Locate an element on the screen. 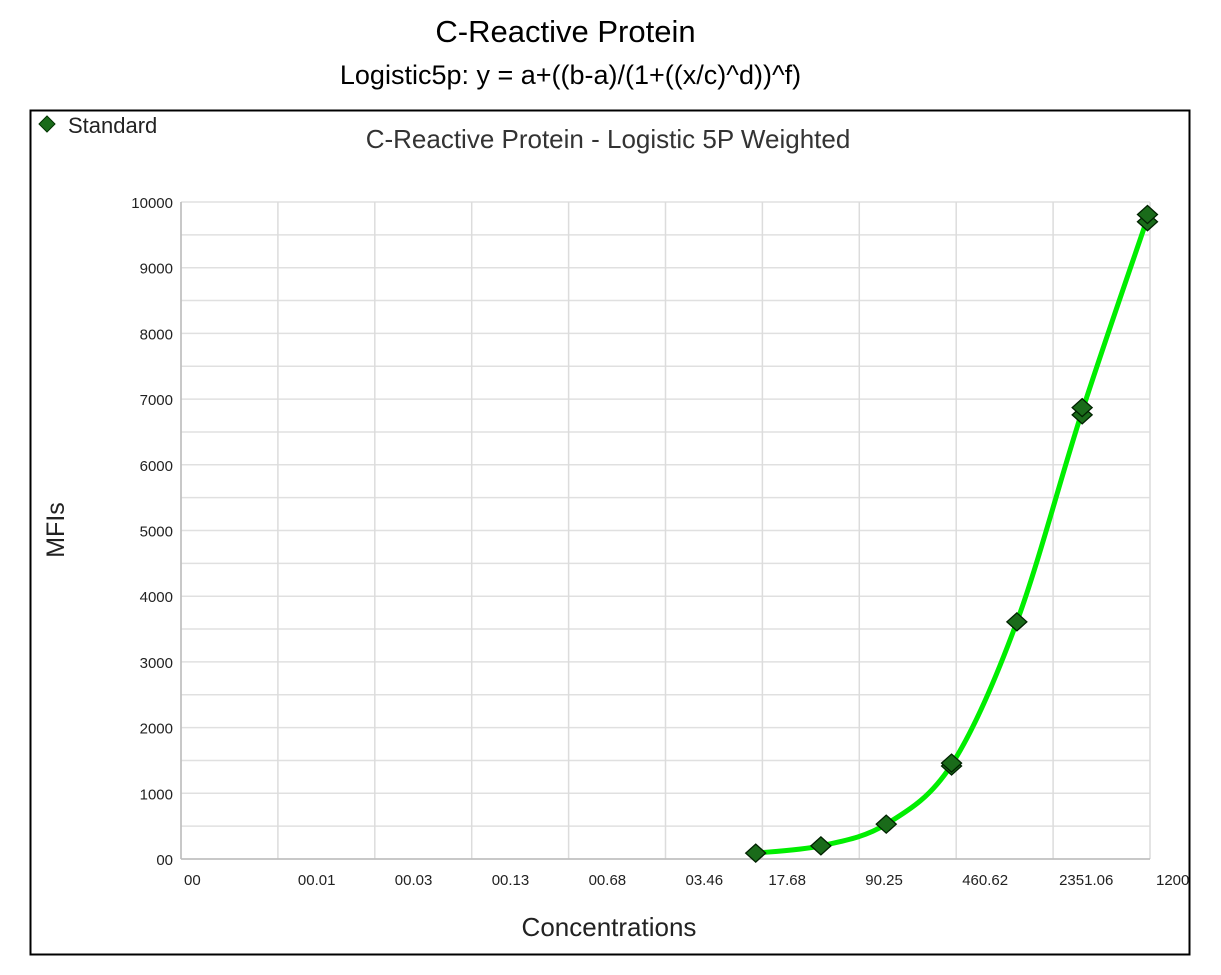 Image resolution: width=1221 pixels, height=975 pixels. y-tick-label: 8000 is located at coordinates (156, 334).